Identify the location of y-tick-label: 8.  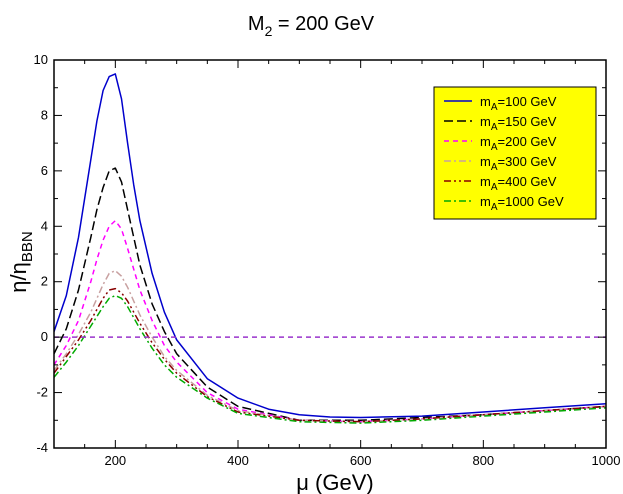
(44, 114).